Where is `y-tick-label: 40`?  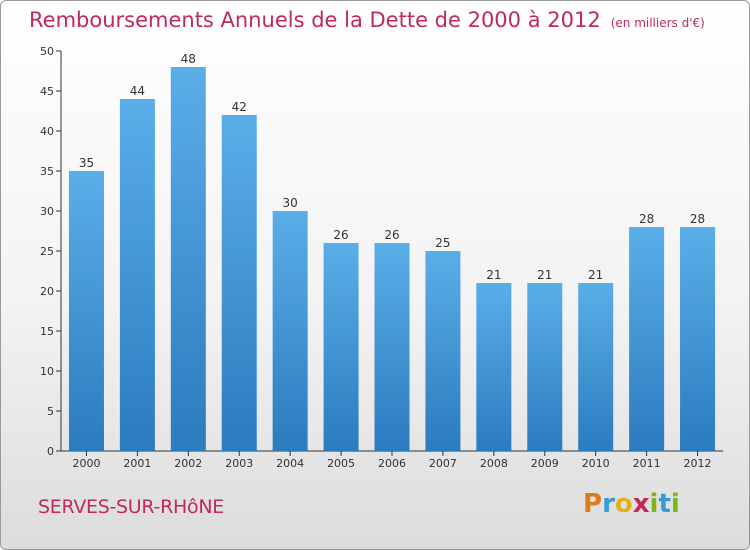
y-tick-label: 40 is located at coordinates (47, 131).